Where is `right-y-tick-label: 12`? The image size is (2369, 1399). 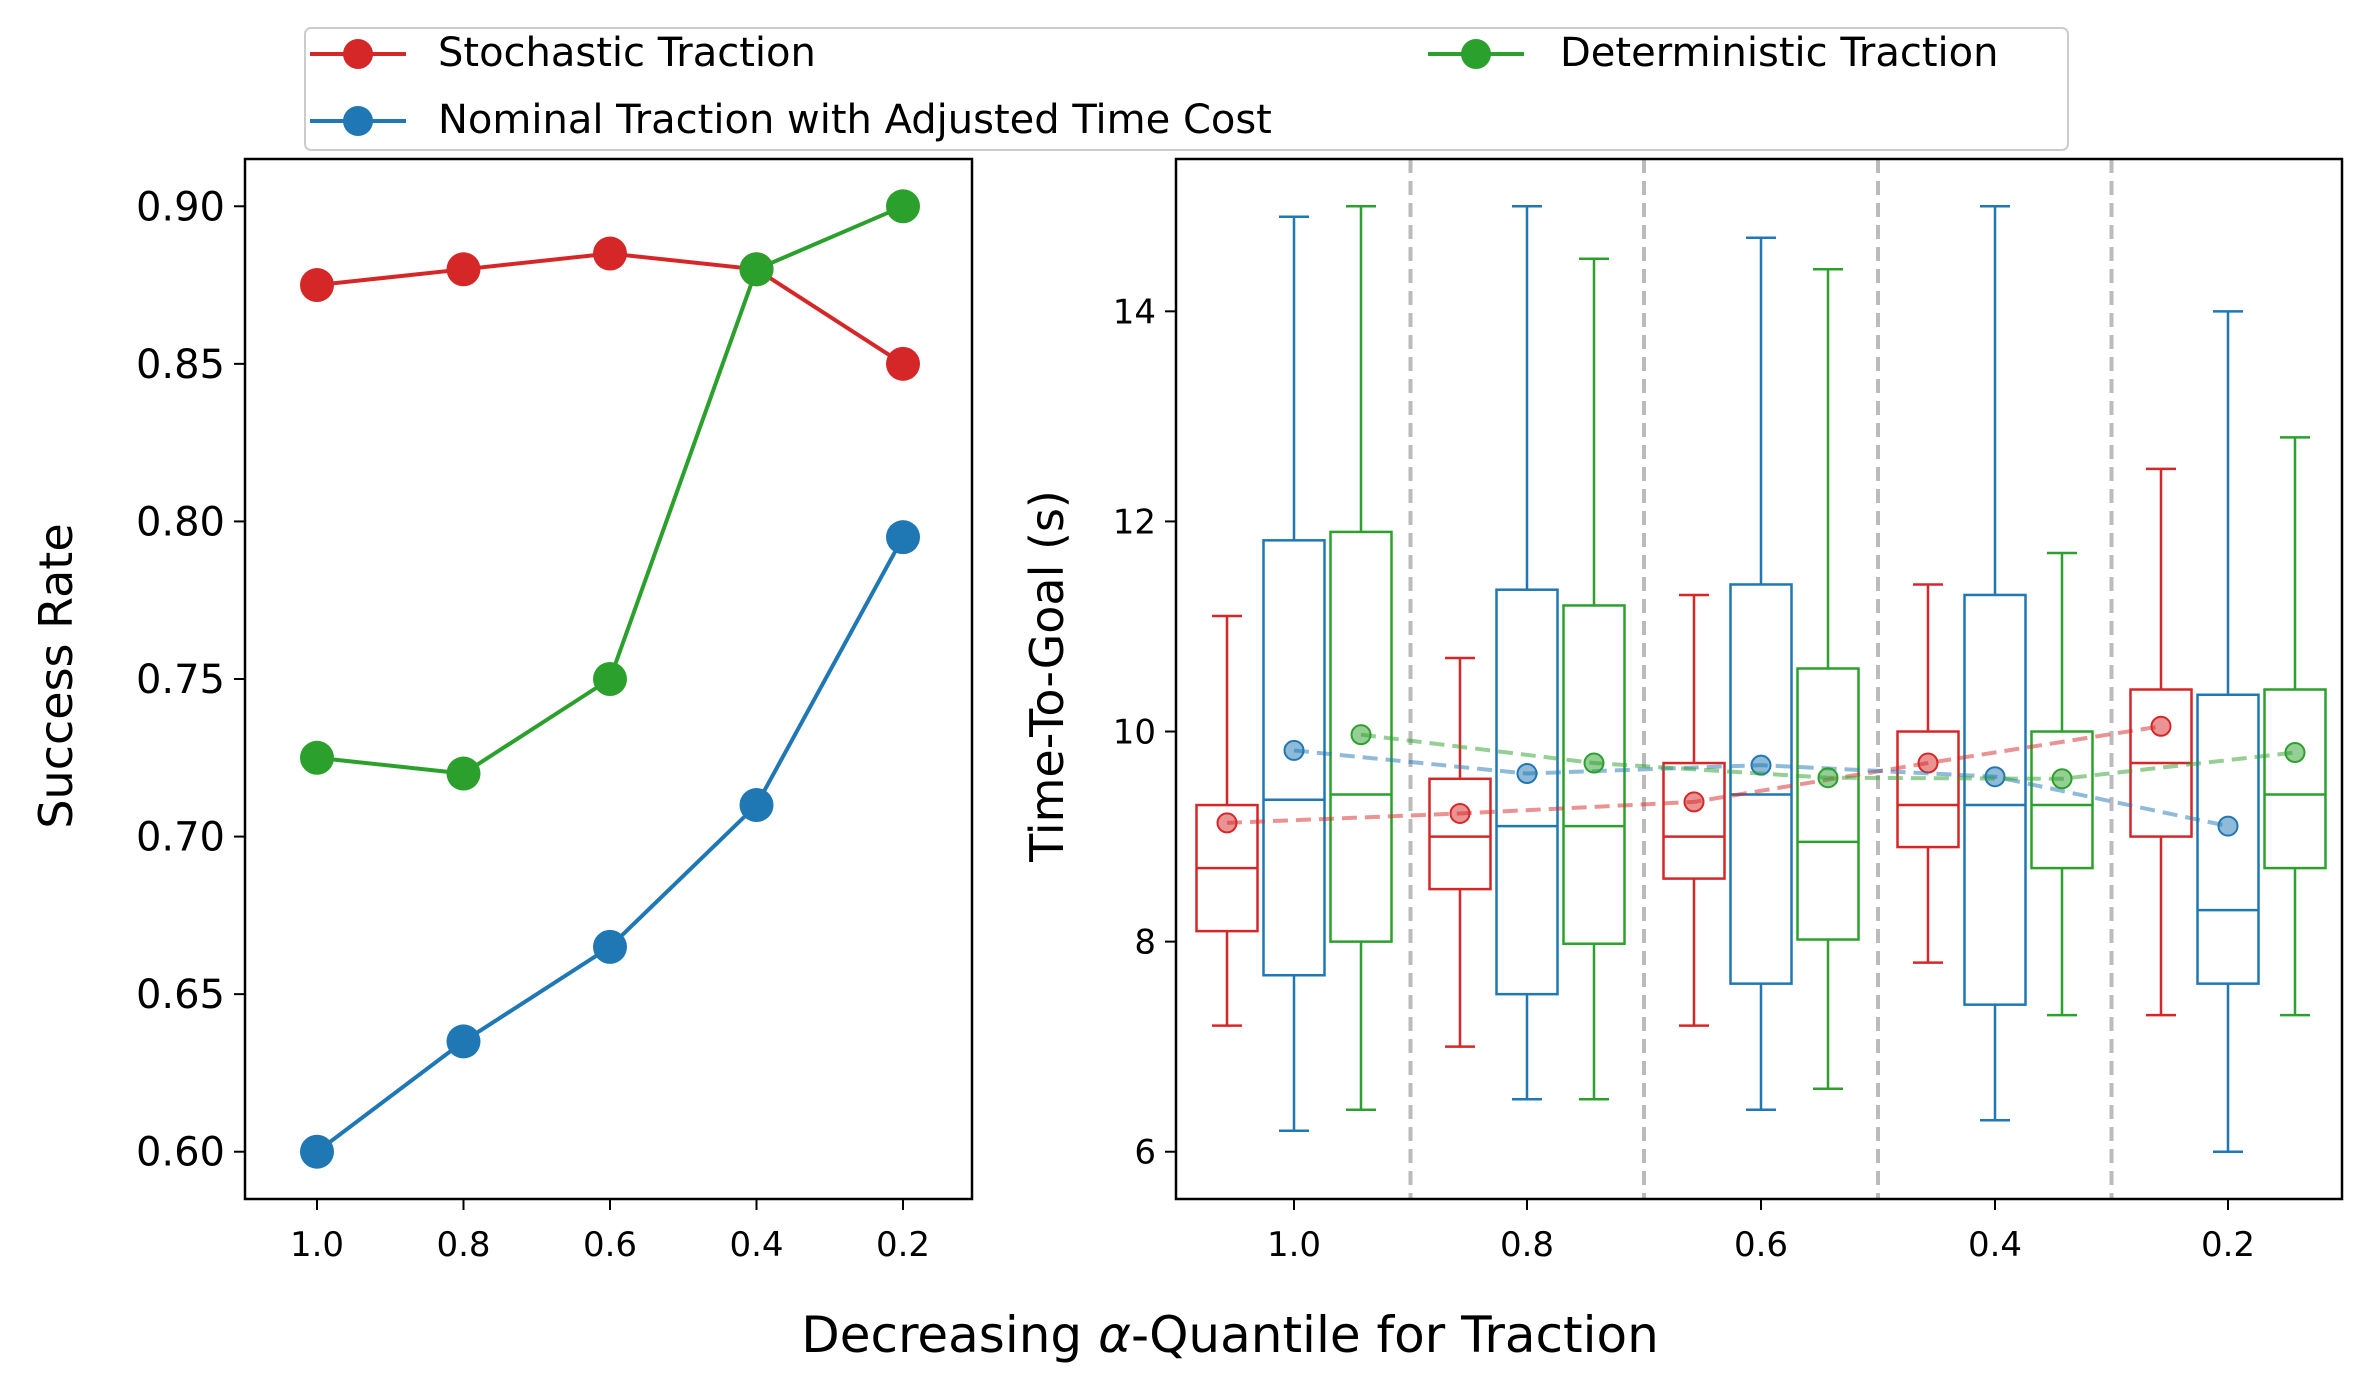
right-y-tick-label: 12 is located at coordinates (1134, 522).